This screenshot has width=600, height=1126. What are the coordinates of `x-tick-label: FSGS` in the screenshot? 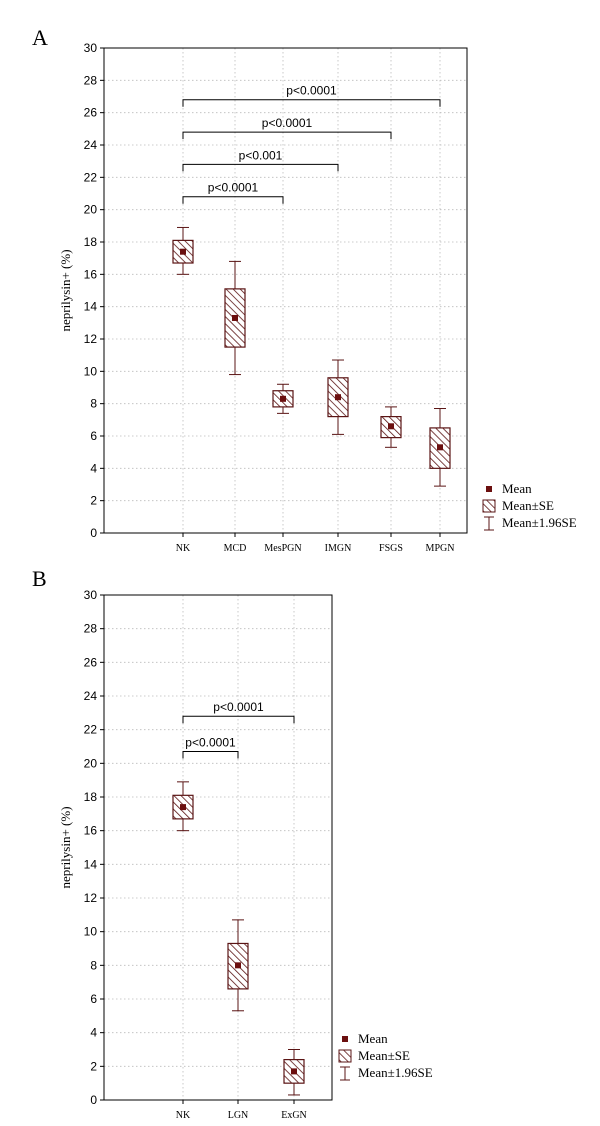 It's located at (391, 548).